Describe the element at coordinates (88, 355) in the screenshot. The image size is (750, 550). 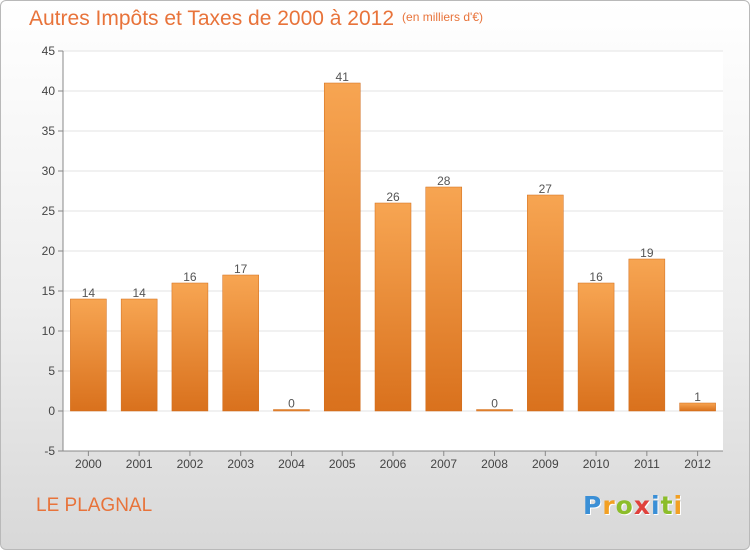
I see `bar-2000` at that location.